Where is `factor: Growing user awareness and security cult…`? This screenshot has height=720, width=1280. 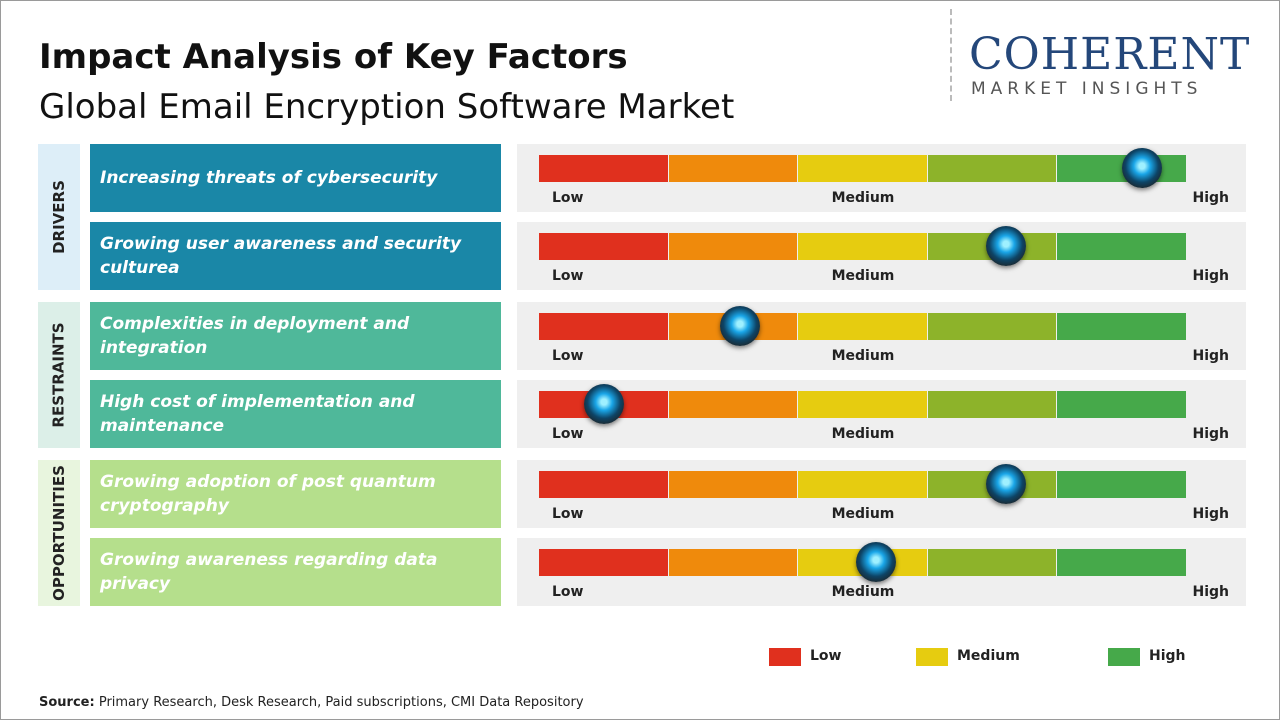 factor: Growing user awareness and security cult… is located at coordinates (295, 256).